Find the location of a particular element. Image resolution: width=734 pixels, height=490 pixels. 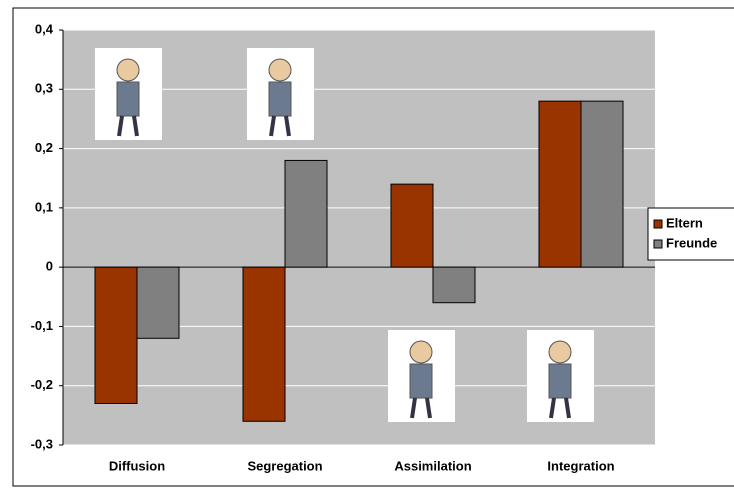

legend-label: Freunde is located at coordinates (691, 242).